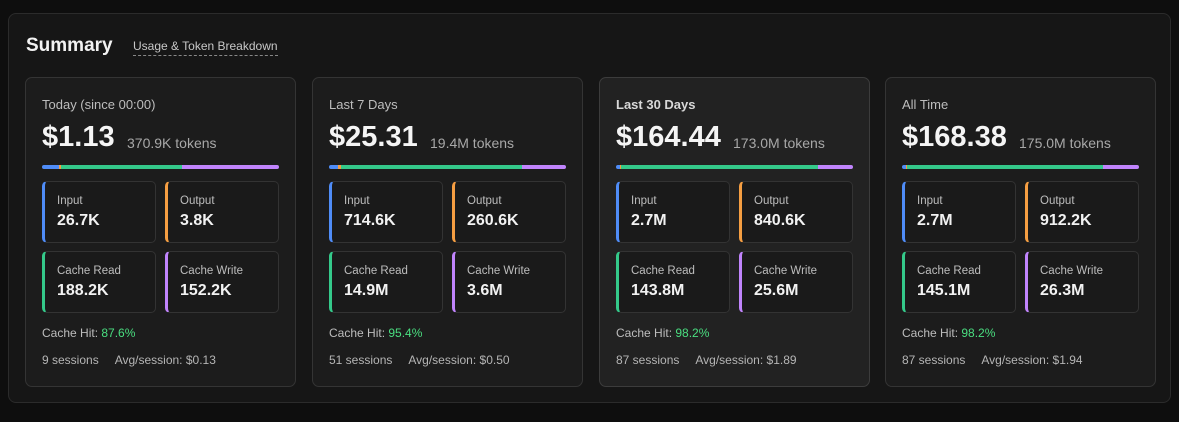  Describe the element at coordinates (1066, 220) in the screenshot. I see `metric-value: 912.2K` at that location.